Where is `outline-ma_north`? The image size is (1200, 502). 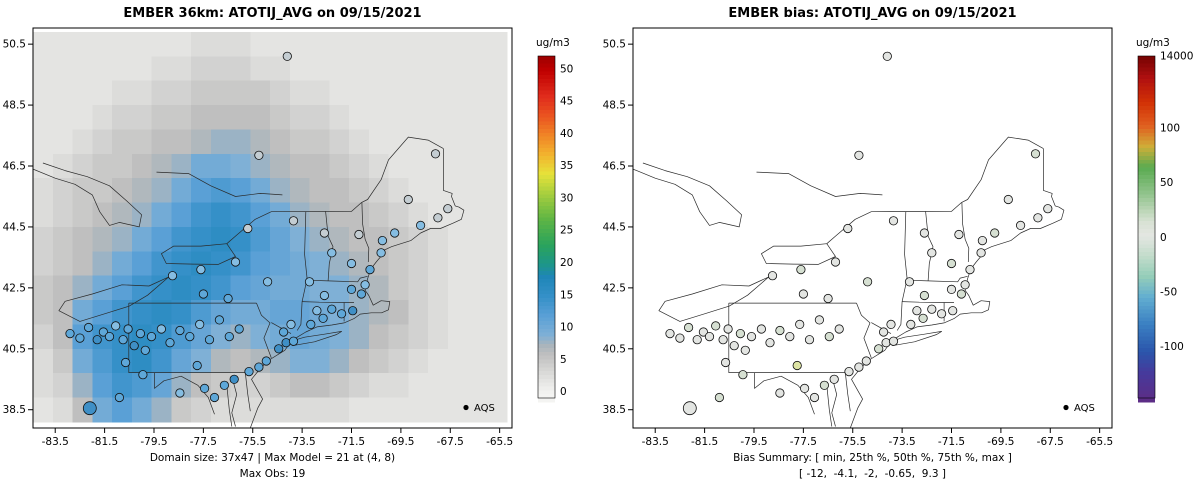
outline-ma_north is located at coordinates (937, 279).